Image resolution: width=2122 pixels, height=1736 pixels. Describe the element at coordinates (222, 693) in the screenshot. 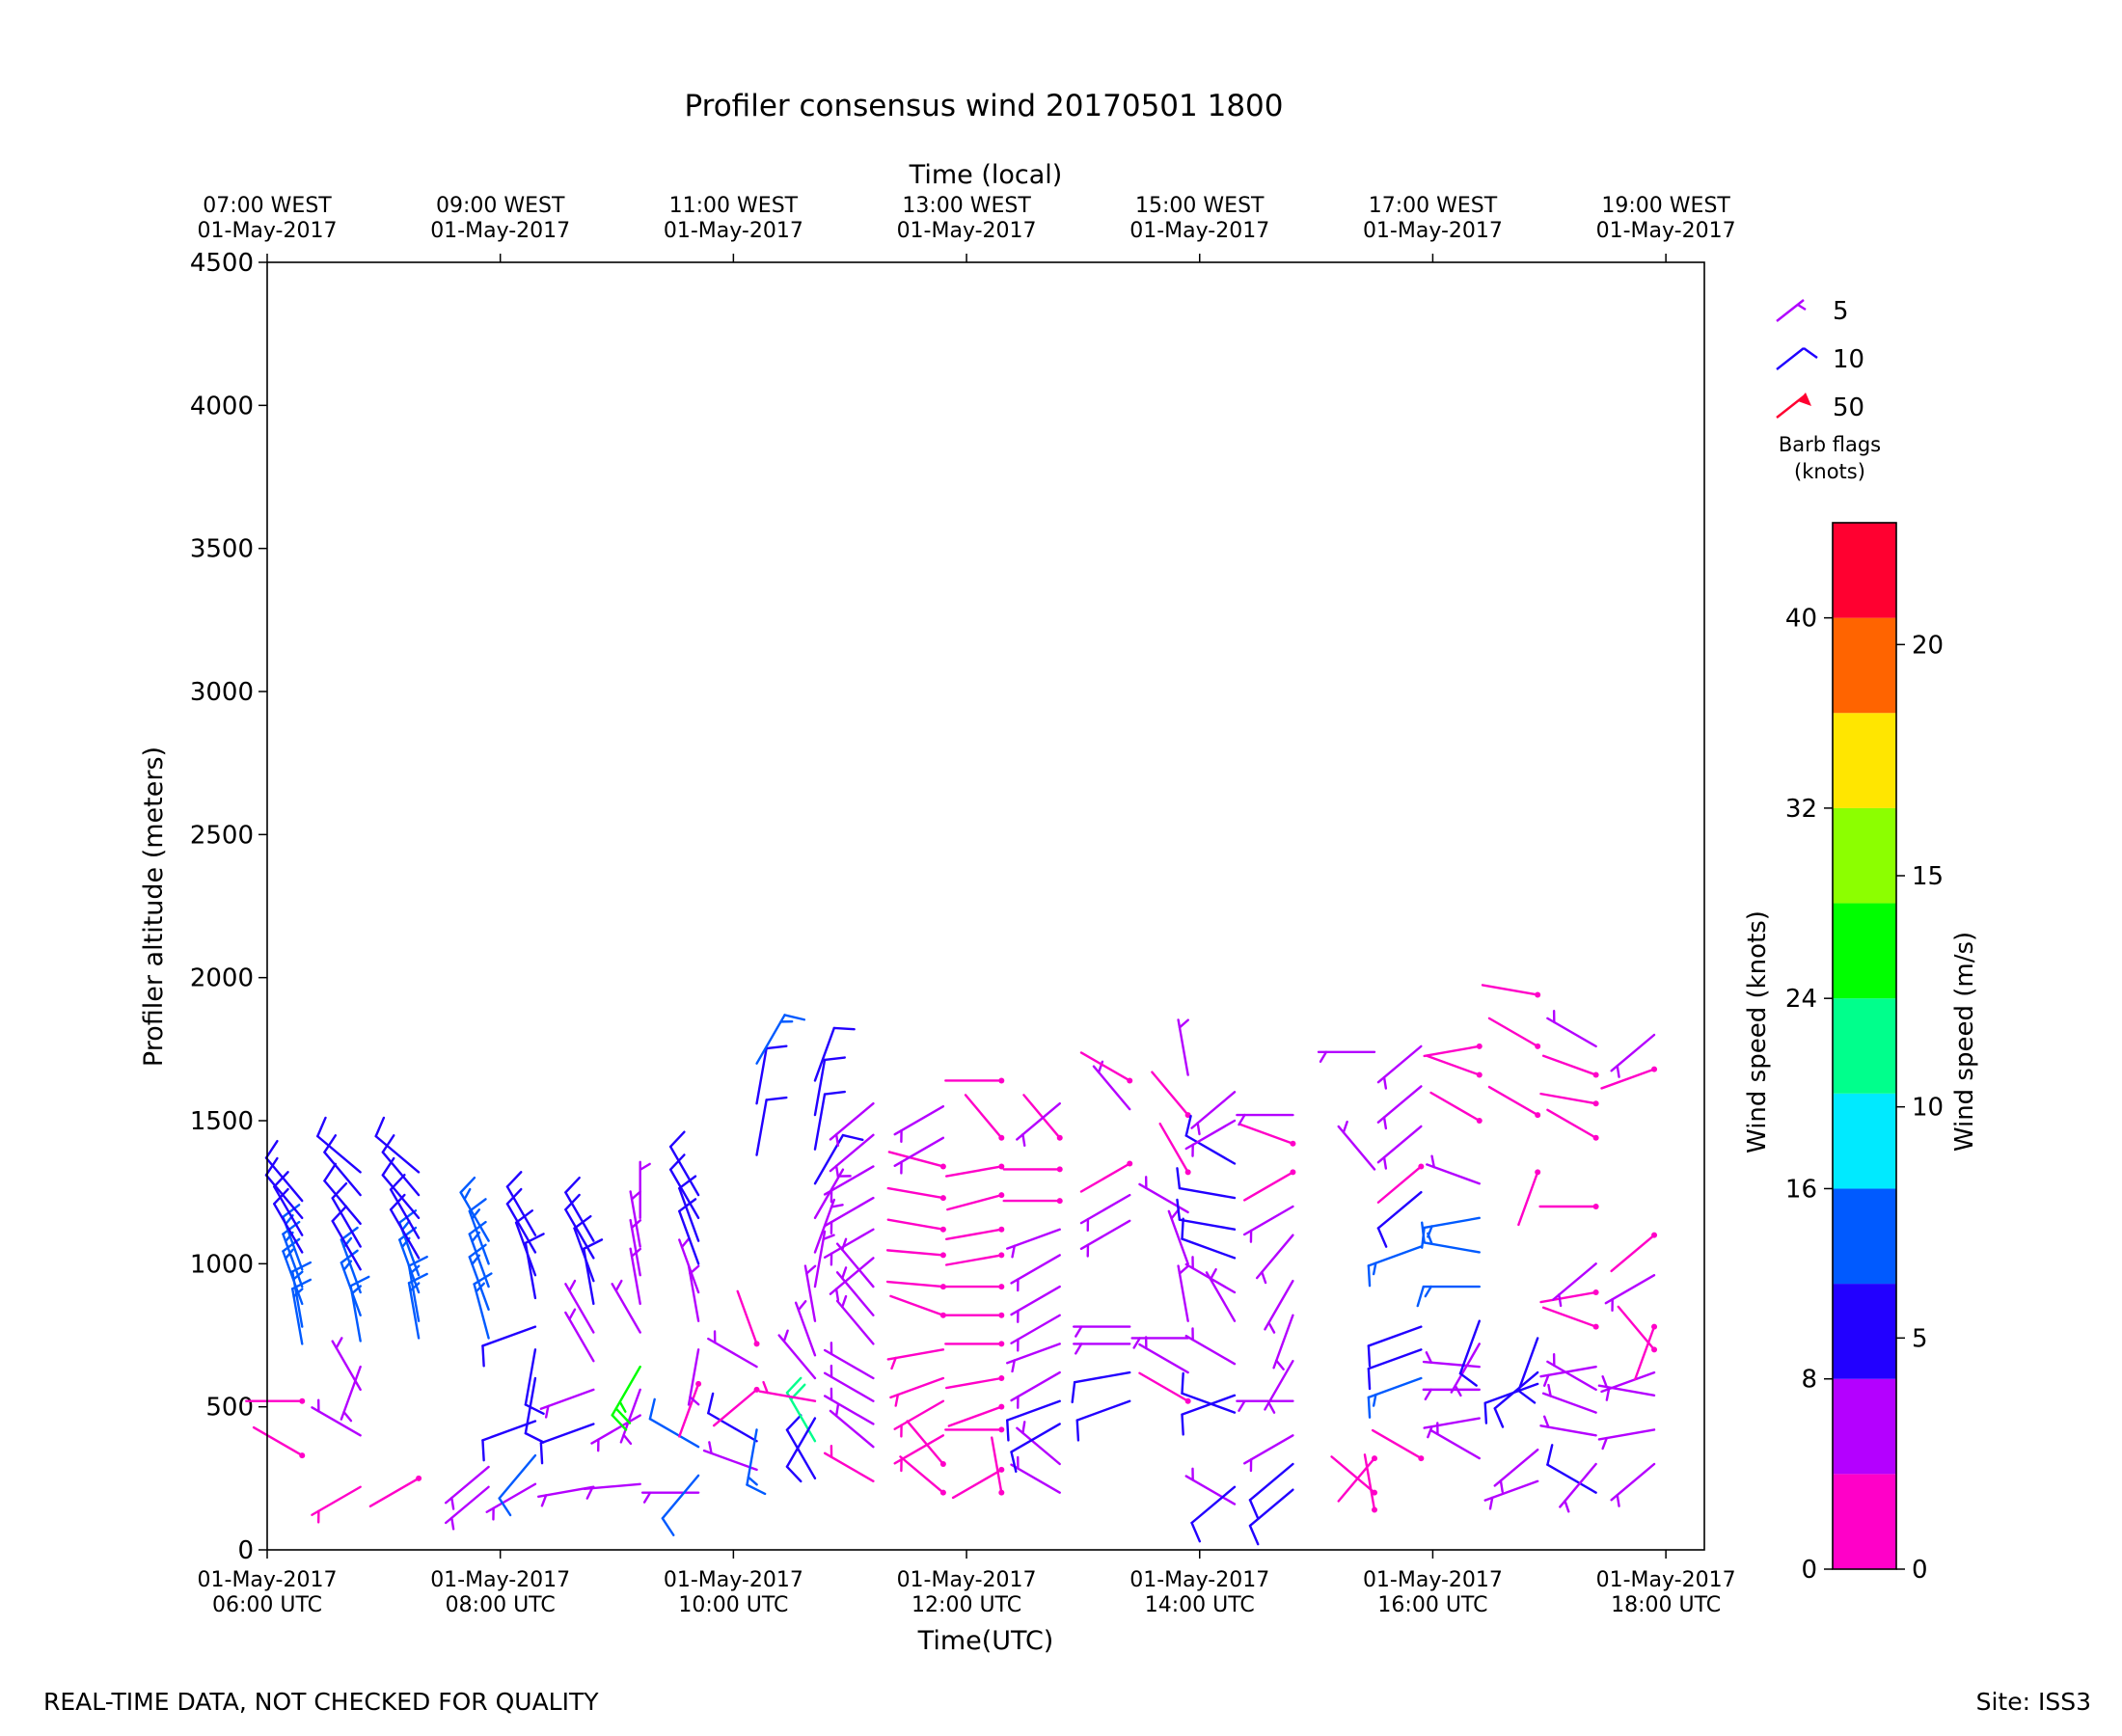

I see `y-tick-label: 3000` at that location.